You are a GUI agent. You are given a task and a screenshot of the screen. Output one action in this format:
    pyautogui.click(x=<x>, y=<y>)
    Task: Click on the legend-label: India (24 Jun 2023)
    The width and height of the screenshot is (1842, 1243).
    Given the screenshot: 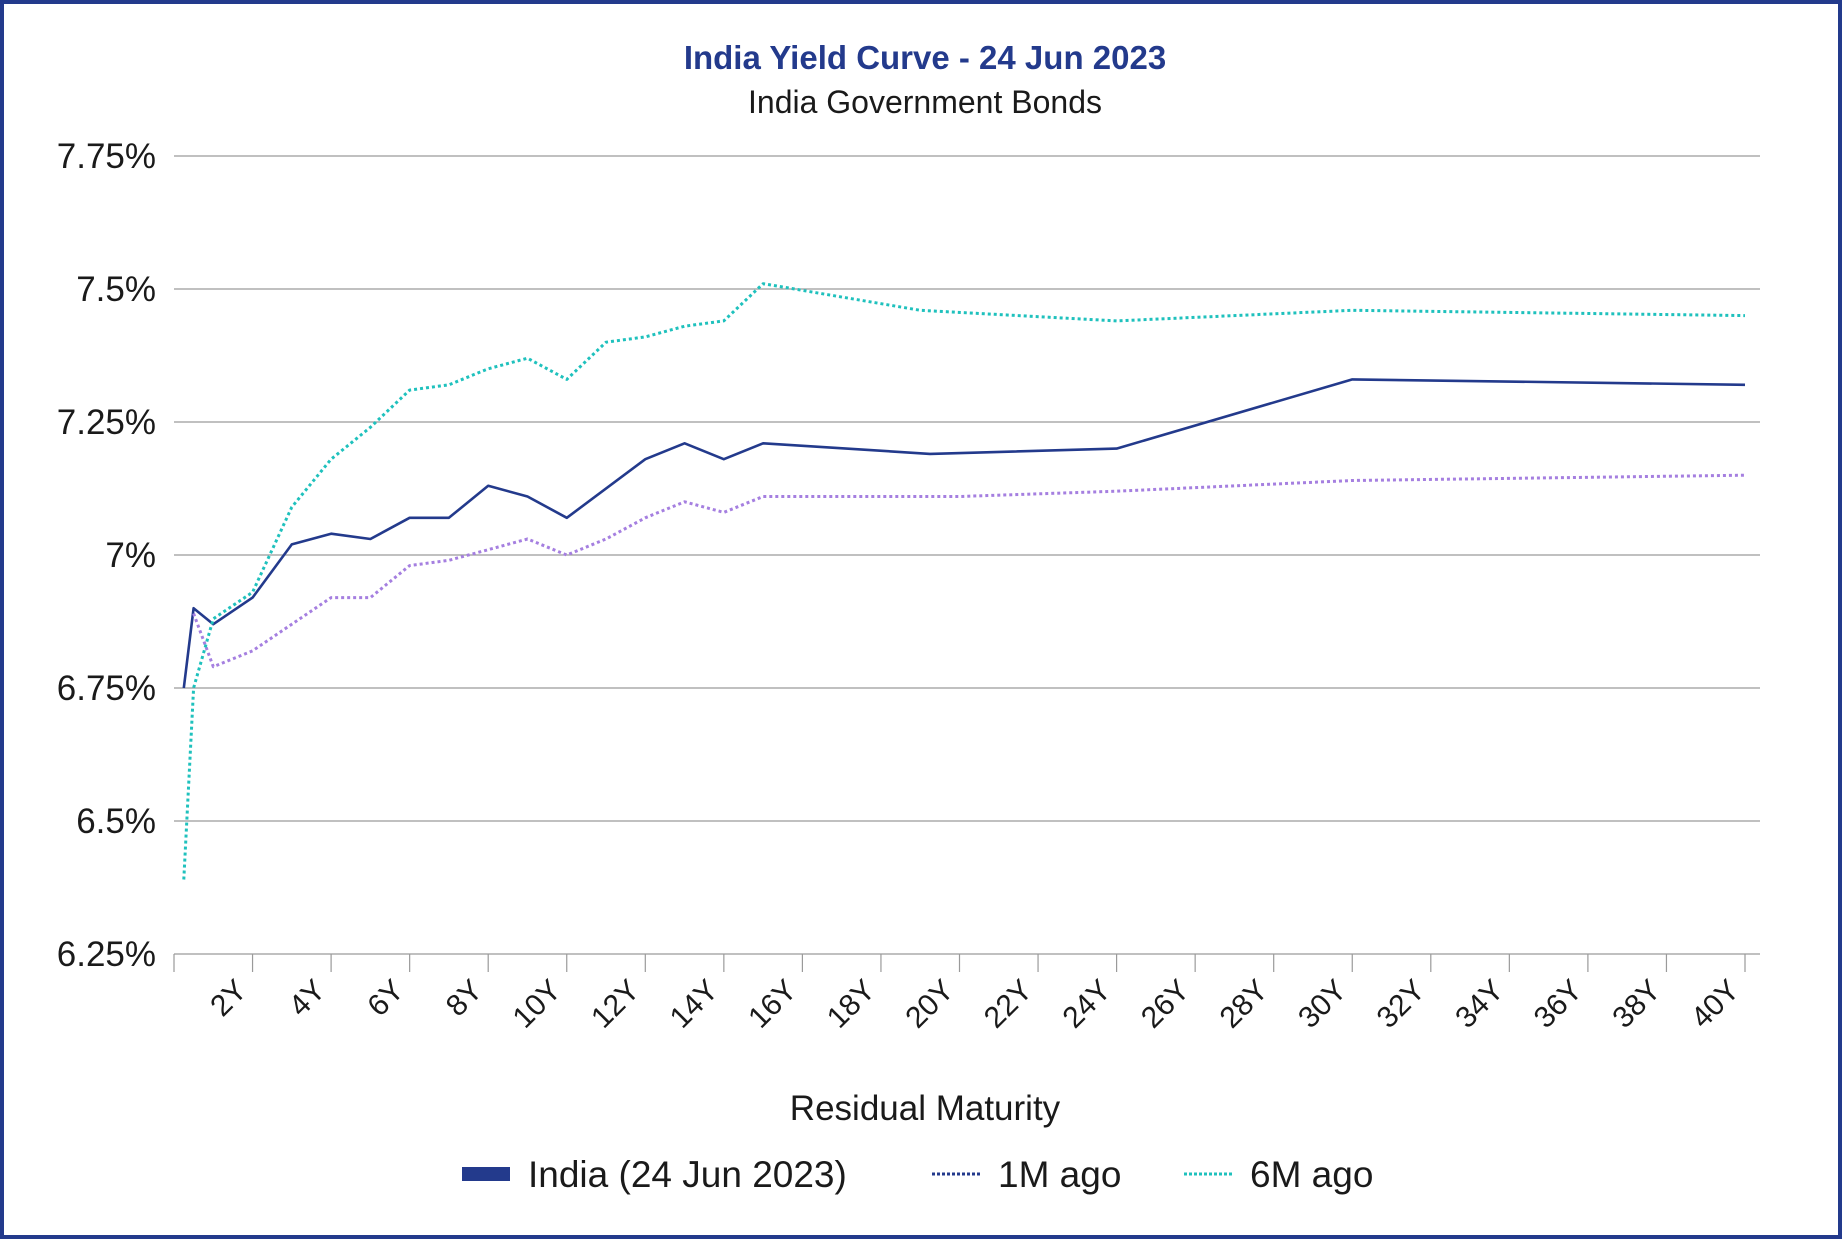 What is the action you would take?
    pyautogui.click(x=687, y=1174)
    